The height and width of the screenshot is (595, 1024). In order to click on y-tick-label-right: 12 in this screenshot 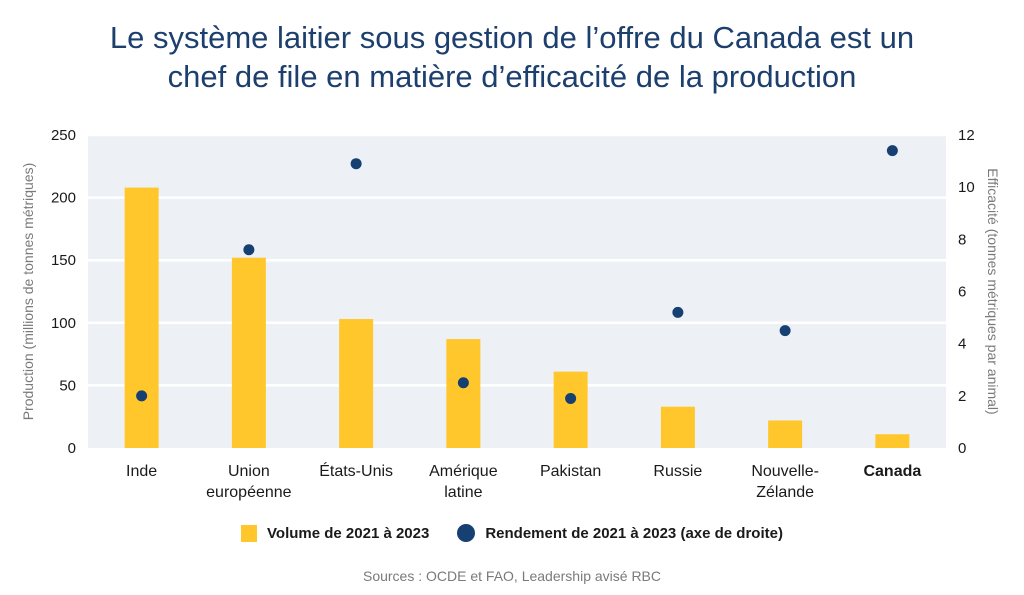, I will do `click(966, 135)`.